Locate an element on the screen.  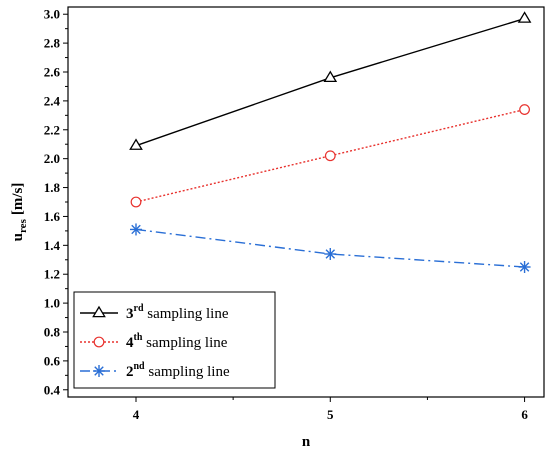
y-axis-title: ures [m/s] is located at coordinates (19, 212).